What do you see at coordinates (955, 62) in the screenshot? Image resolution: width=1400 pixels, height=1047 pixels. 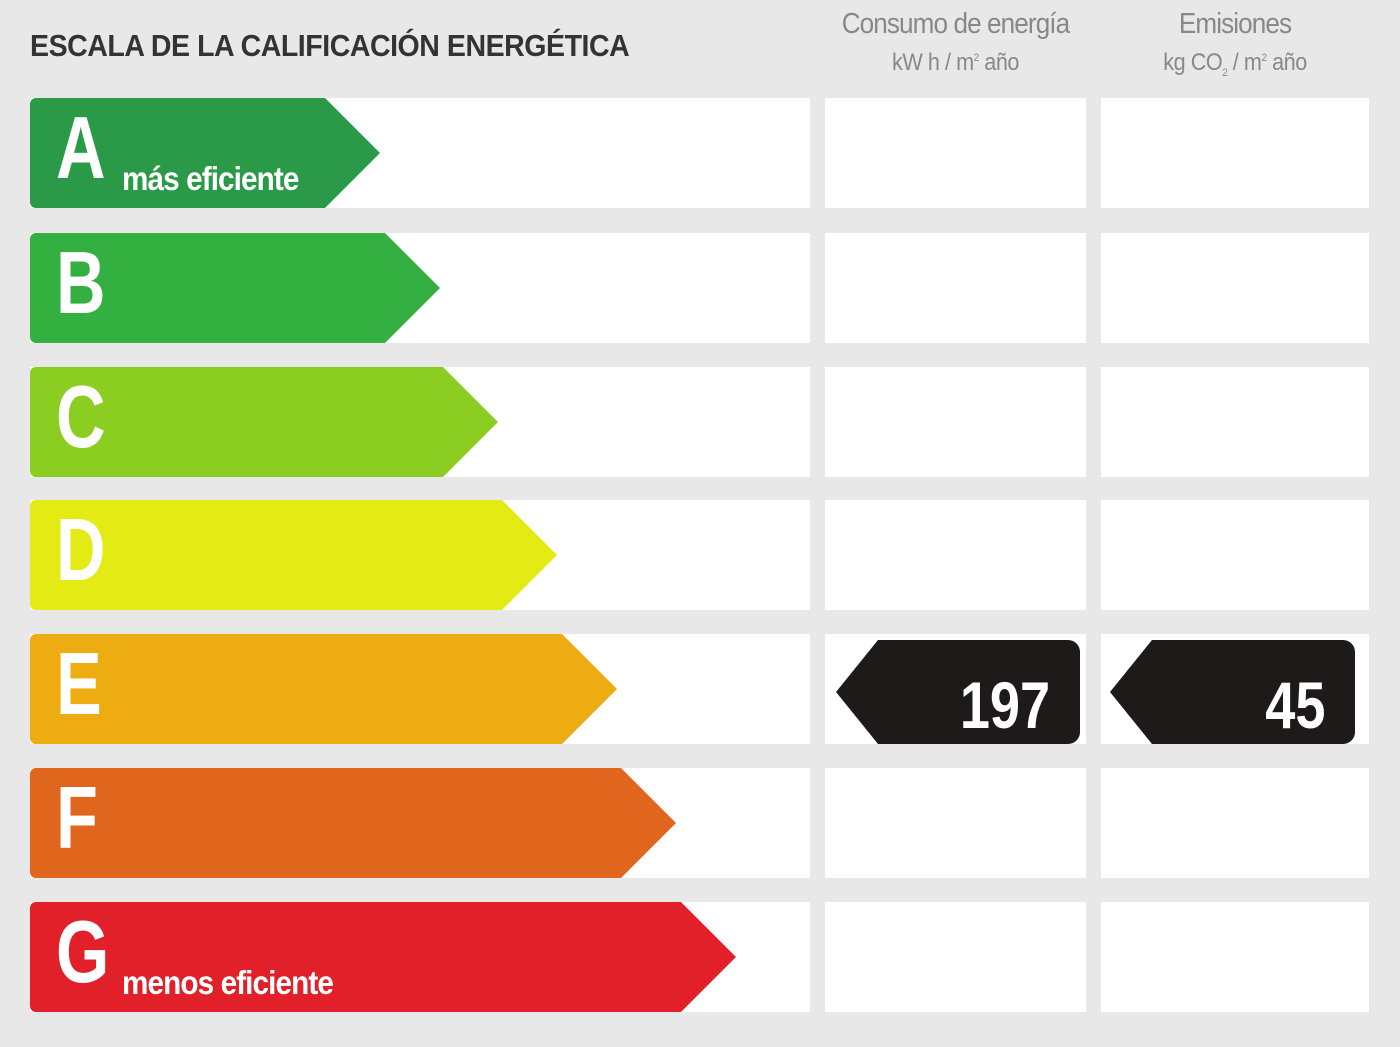 I see `energy-column-unit: kW h / m2 año` at bounding box center [955, 62].